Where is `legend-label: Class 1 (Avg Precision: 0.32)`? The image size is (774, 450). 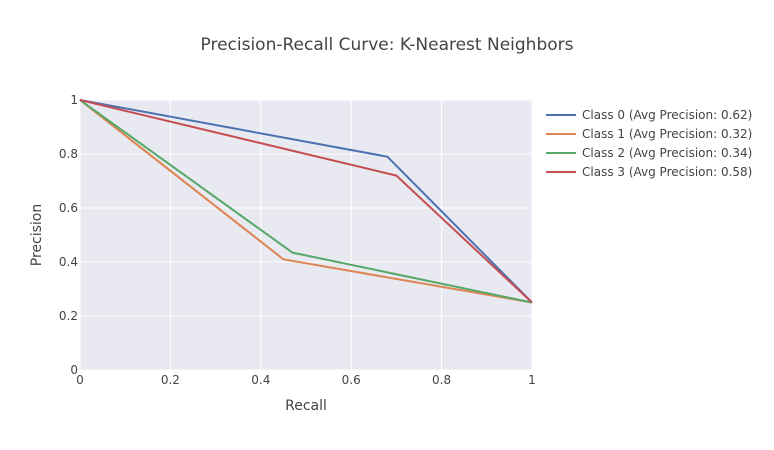
legend-label: Class 1 (Avg Precision: 0.32) is located at coordinates (667, 134).